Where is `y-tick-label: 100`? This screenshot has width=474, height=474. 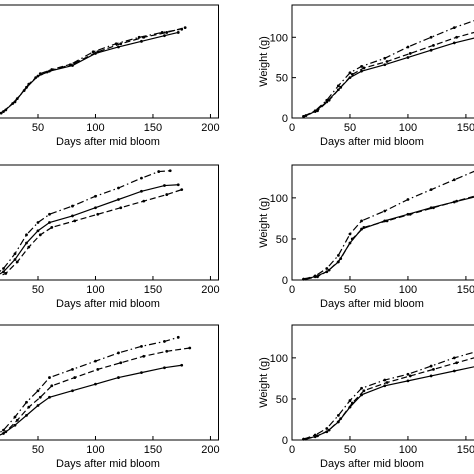 y-tick-label: 100 is located at coordinates (279, 38).